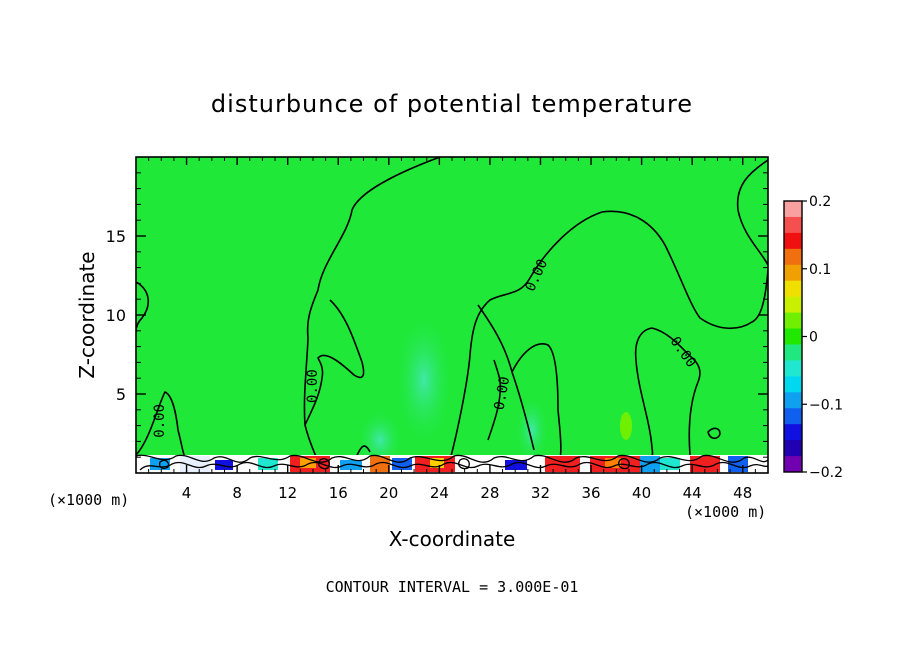 This screenshot has height=654, width=904. What do you see at coordinates (742, 493) in the screenshot?
I see `x-tick-label: 48` at bounding box center [742, 493].